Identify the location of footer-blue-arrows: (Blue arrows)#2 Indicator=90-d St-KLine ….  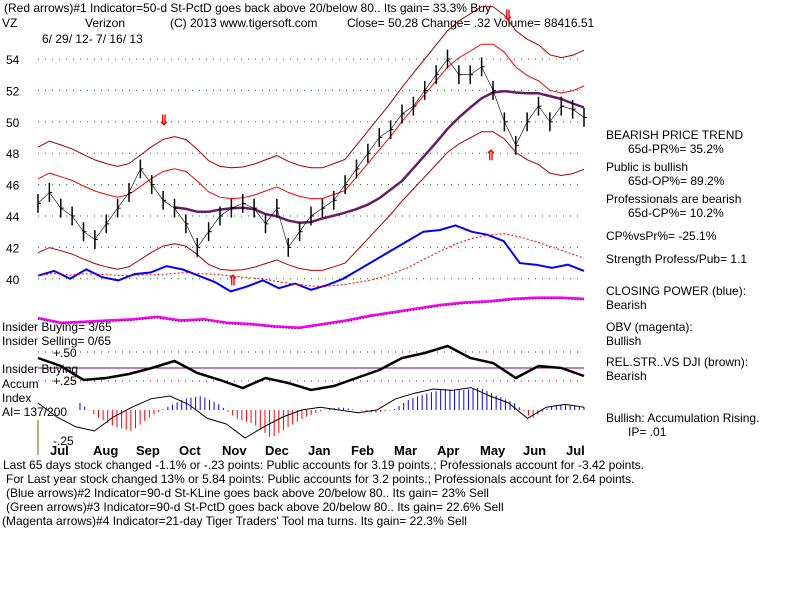
(247, 493).